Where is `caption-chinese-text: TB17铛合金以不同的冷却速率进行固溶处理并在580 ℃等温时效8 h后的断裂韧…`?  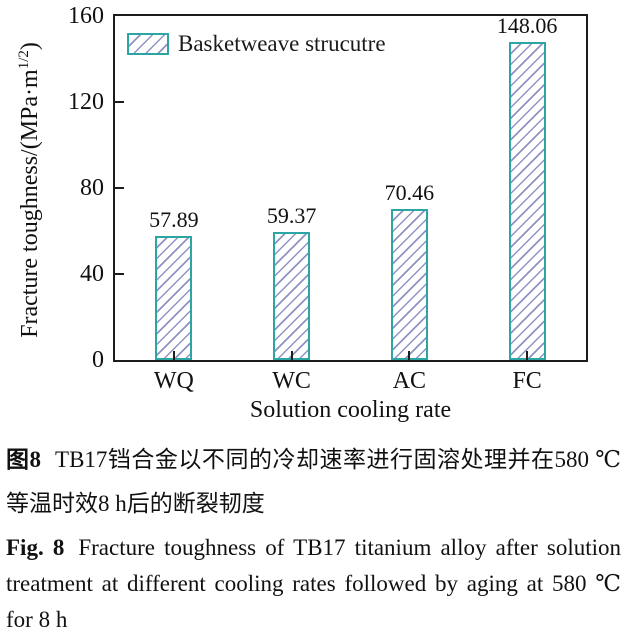
caption-chinese-text: TB17铛合金以不同的冷却速率进行固溶处理并在580 ℃等温时效8 h后的断裂韧… is located at coordinates (314, 481).